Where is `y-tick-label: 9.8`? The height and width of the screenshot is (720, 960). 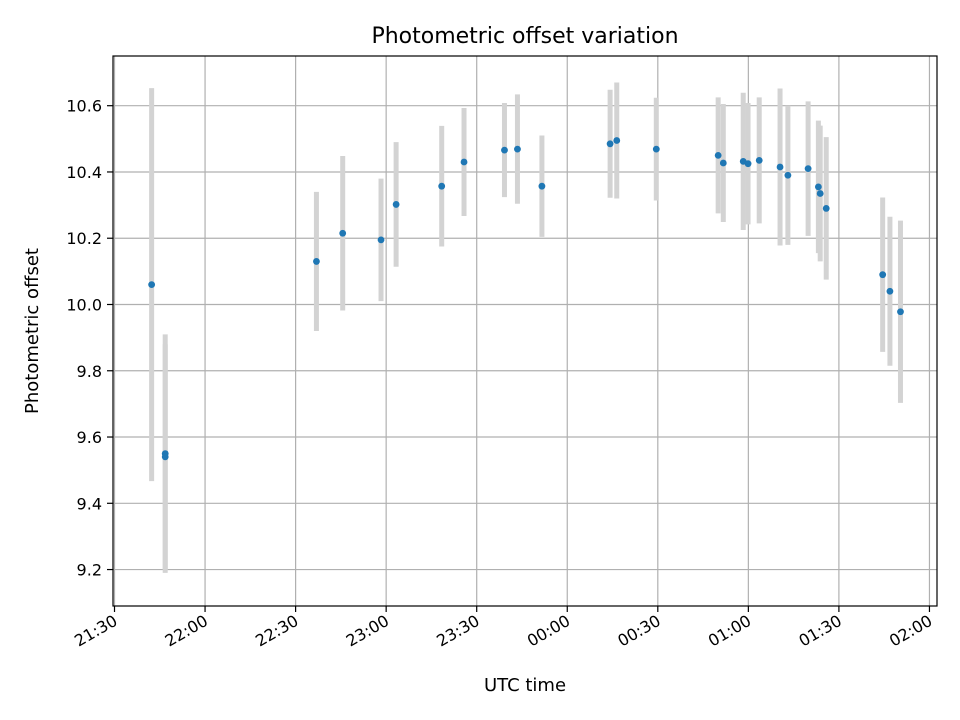 y-tick-label: 9.8 is located at coordinates (89, 371).